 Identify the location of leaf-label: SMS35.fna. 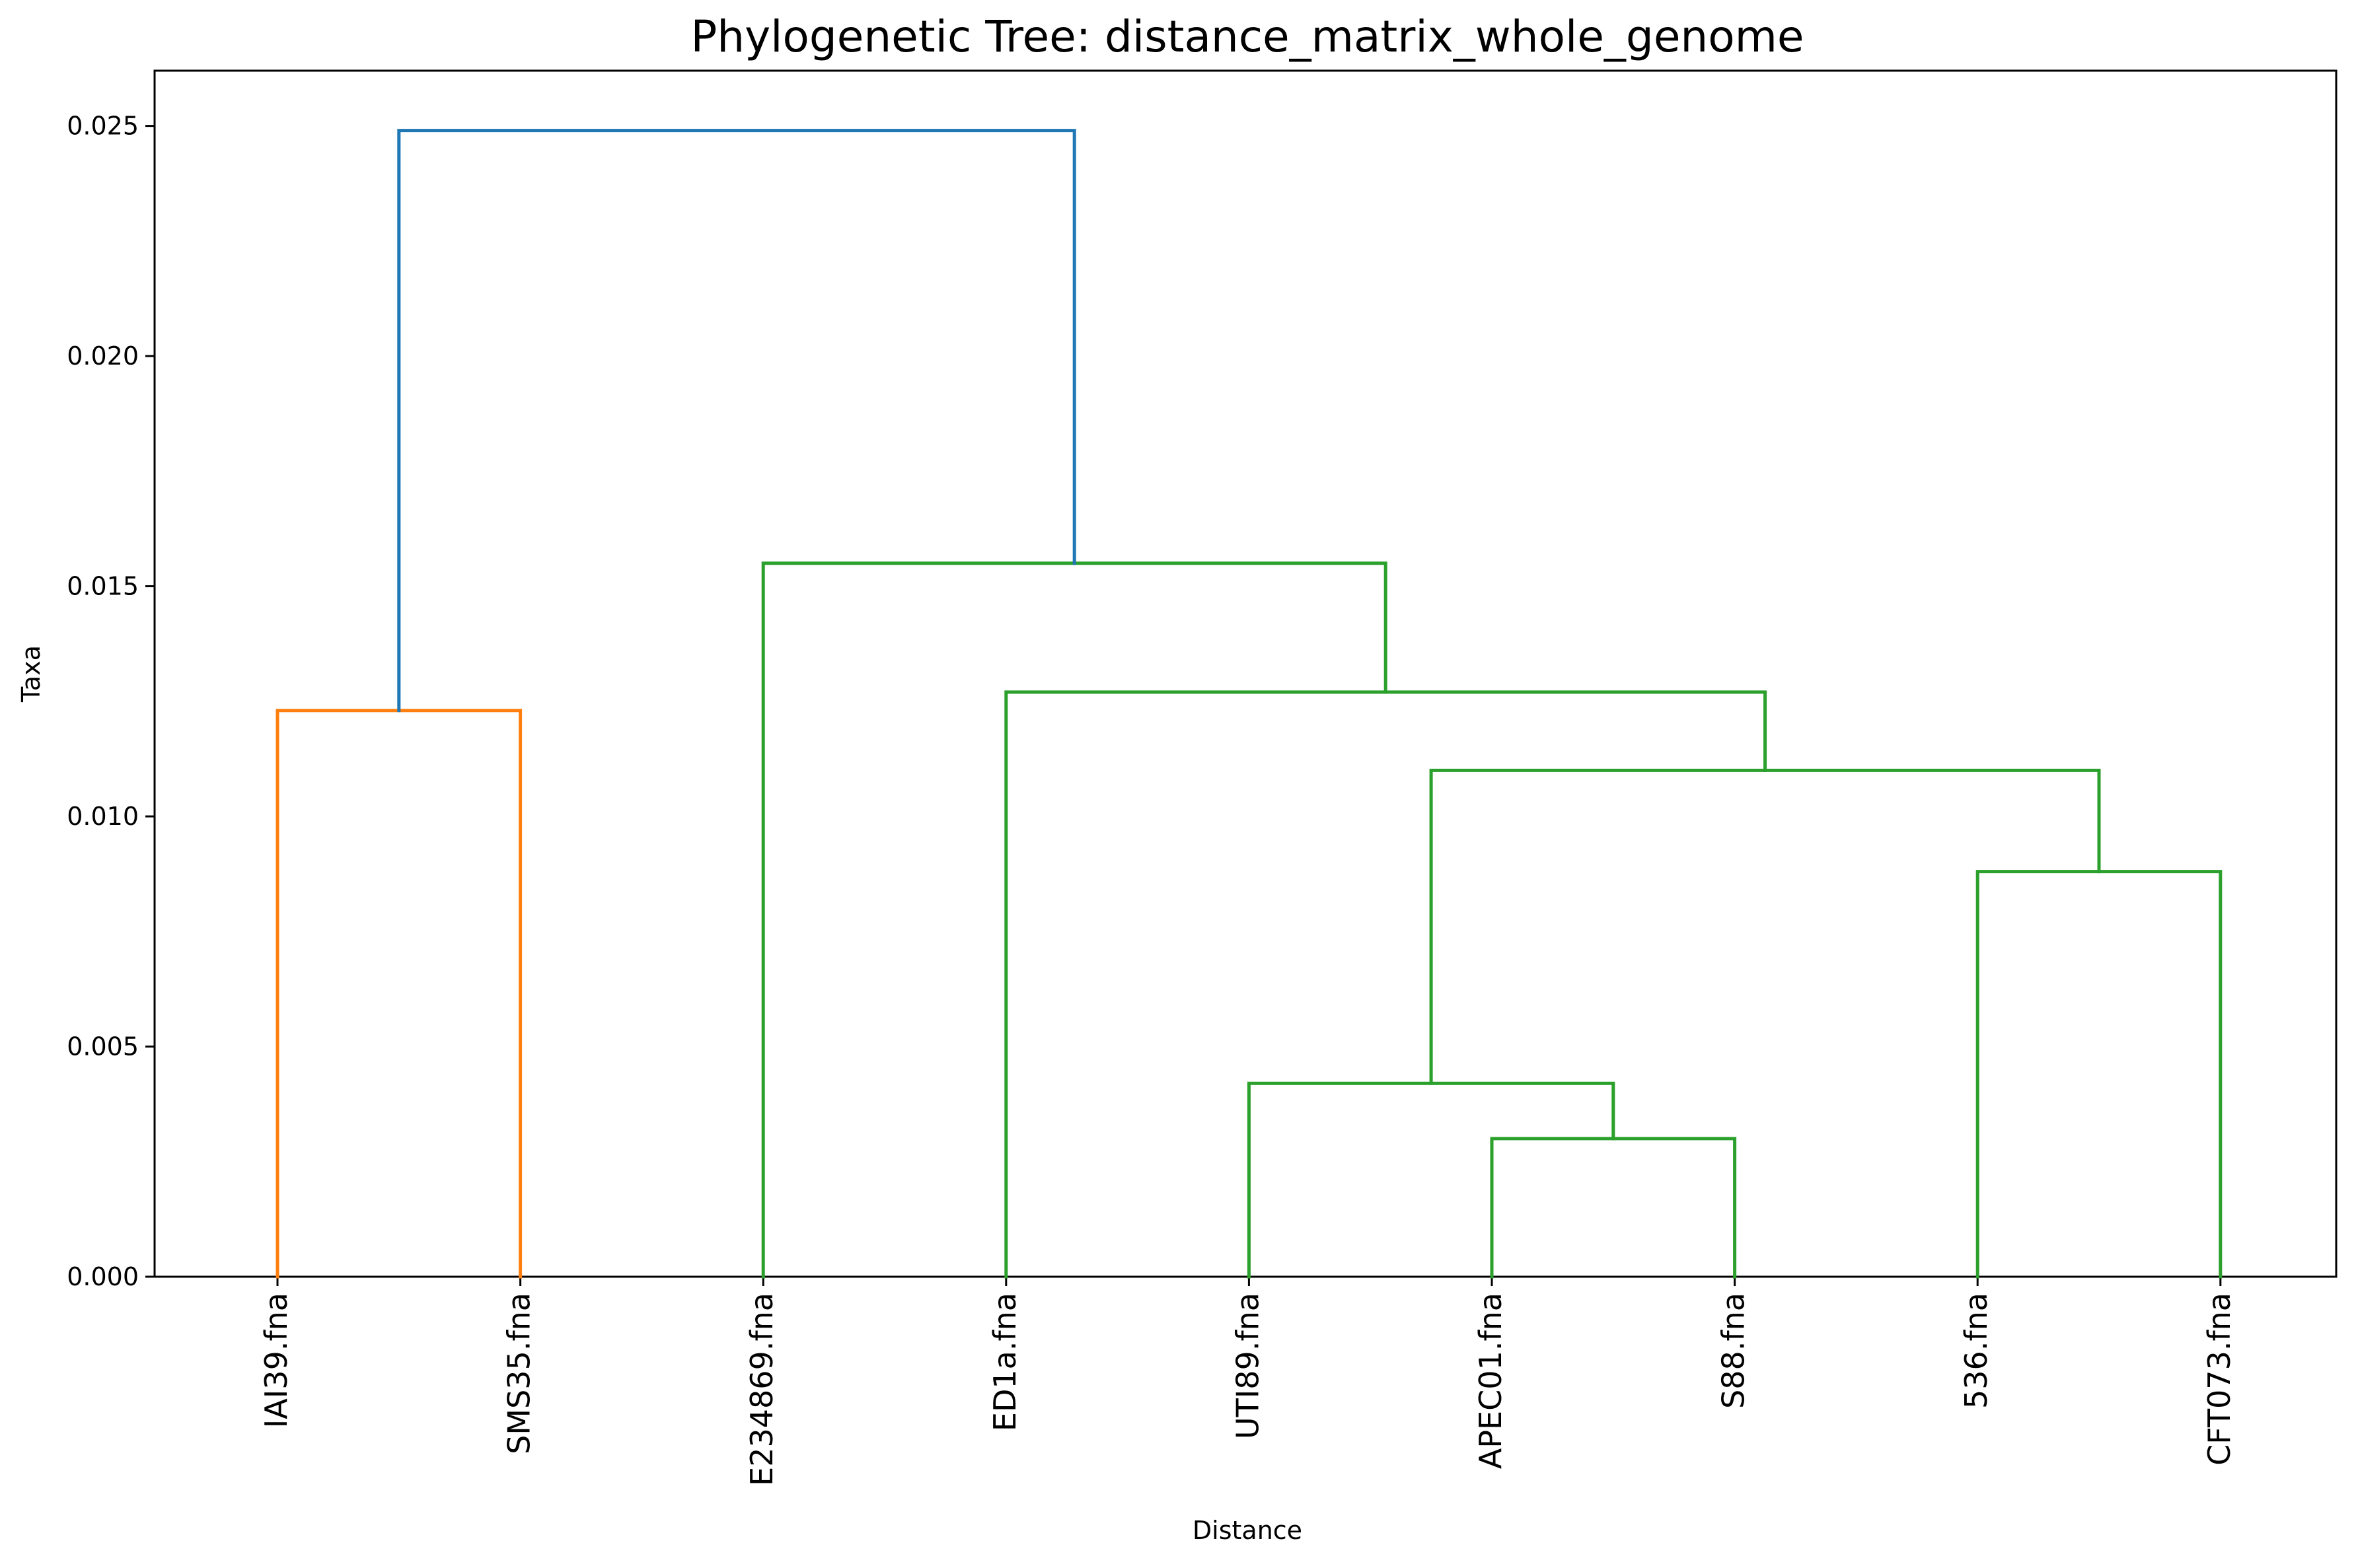
(519, 1373).